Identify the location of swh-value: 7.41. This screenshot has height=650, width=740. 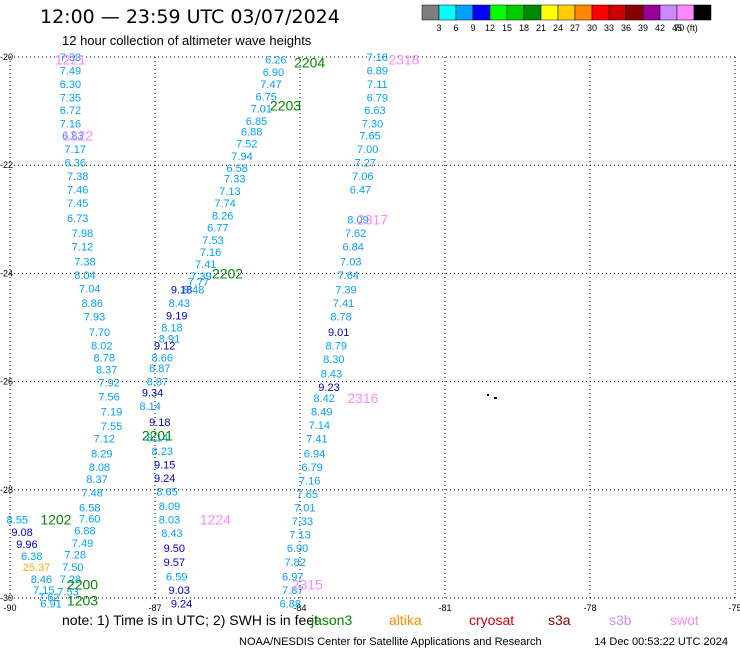
(343, 304).